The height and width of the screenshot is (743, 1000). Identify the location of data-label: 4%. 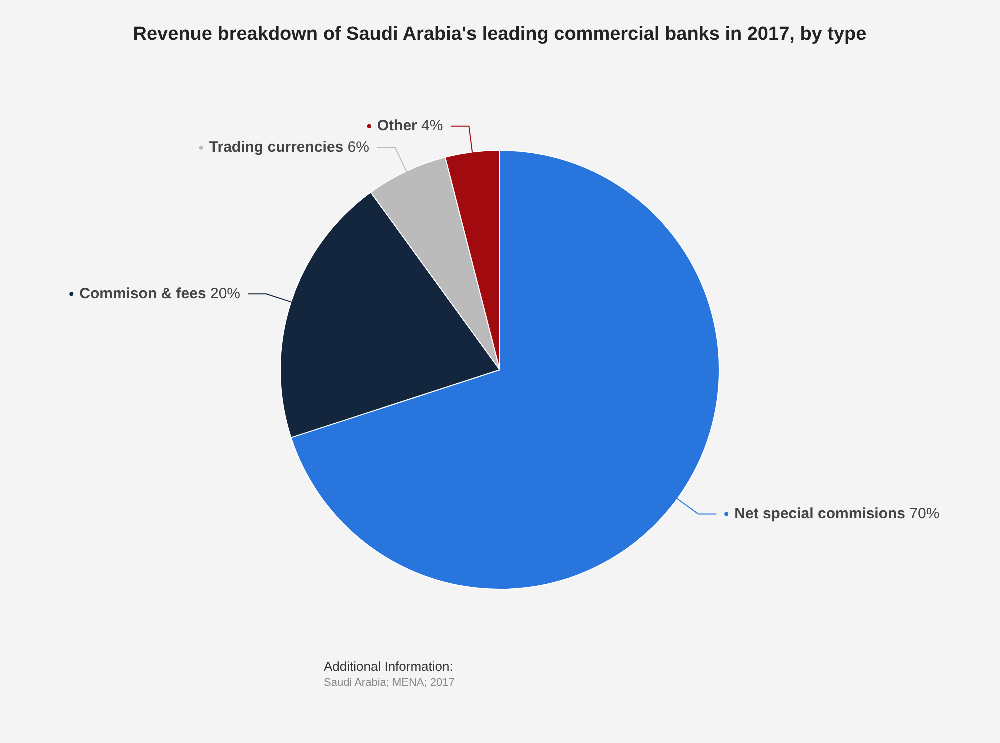
(430, 126).